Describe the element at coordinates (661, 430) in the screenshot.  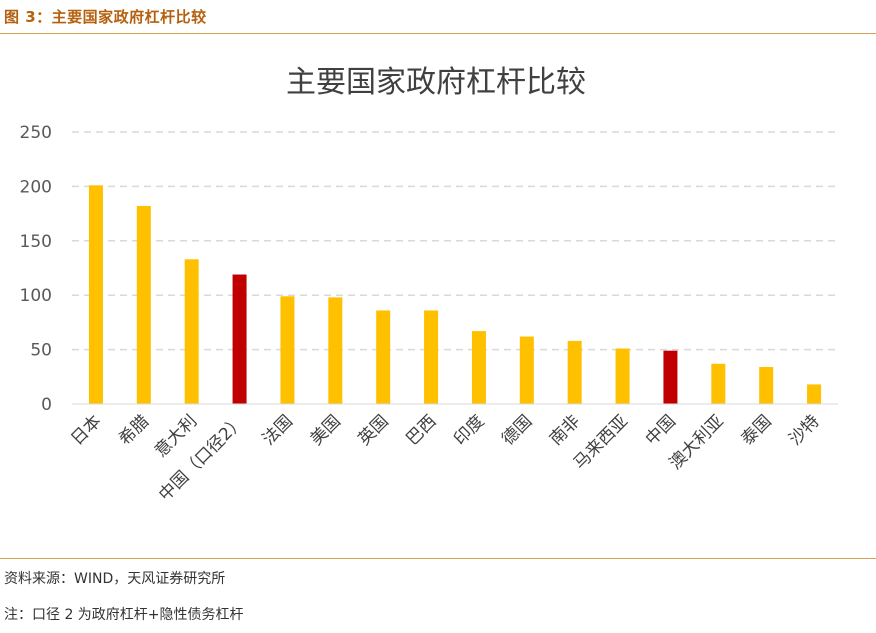
I see `x-tick-label: 中国` at that location.